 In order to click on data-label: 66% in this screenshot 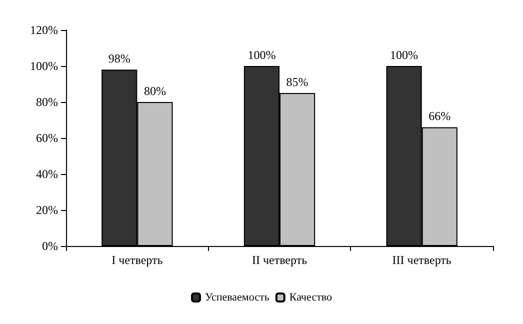, I will do `click(439, 116)`.